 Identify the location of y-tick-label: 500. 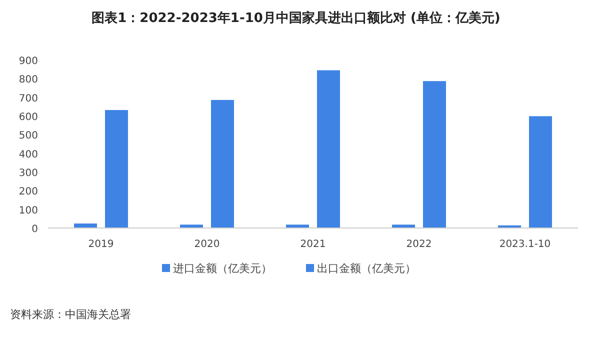
(28, 136).